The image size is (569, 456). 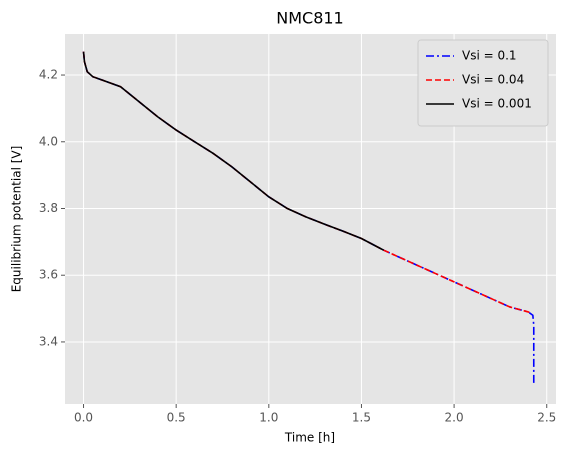 I want to click on y-tick-label: 3.8, so click(x=48, y=208).